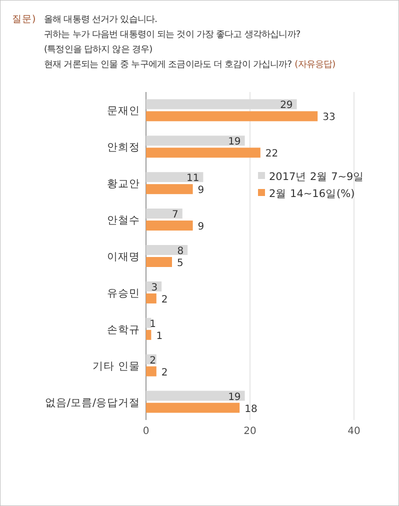 This screenshot has height=506, width=399. Describe the element at coordinates (329, 118) in the screenshot. I see `data-label: 33` at that location.